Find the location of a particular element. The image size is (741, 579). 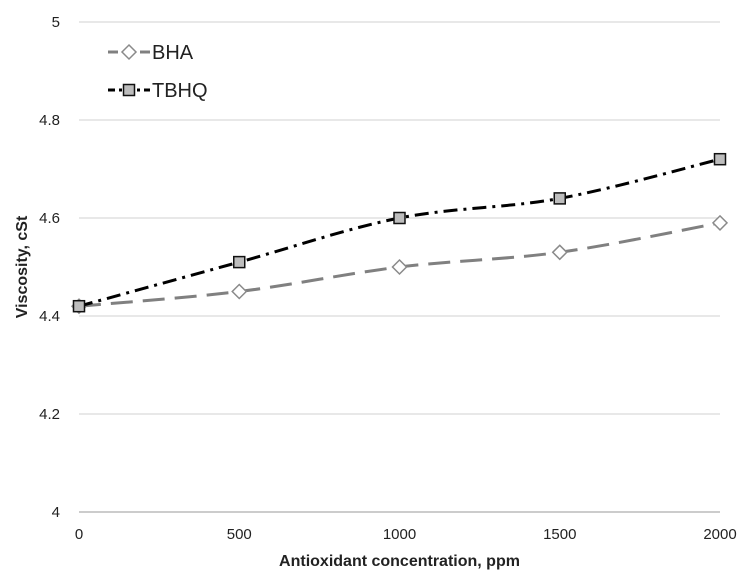

y-tick-label: 4.2 is located at coordinates (49, 414).